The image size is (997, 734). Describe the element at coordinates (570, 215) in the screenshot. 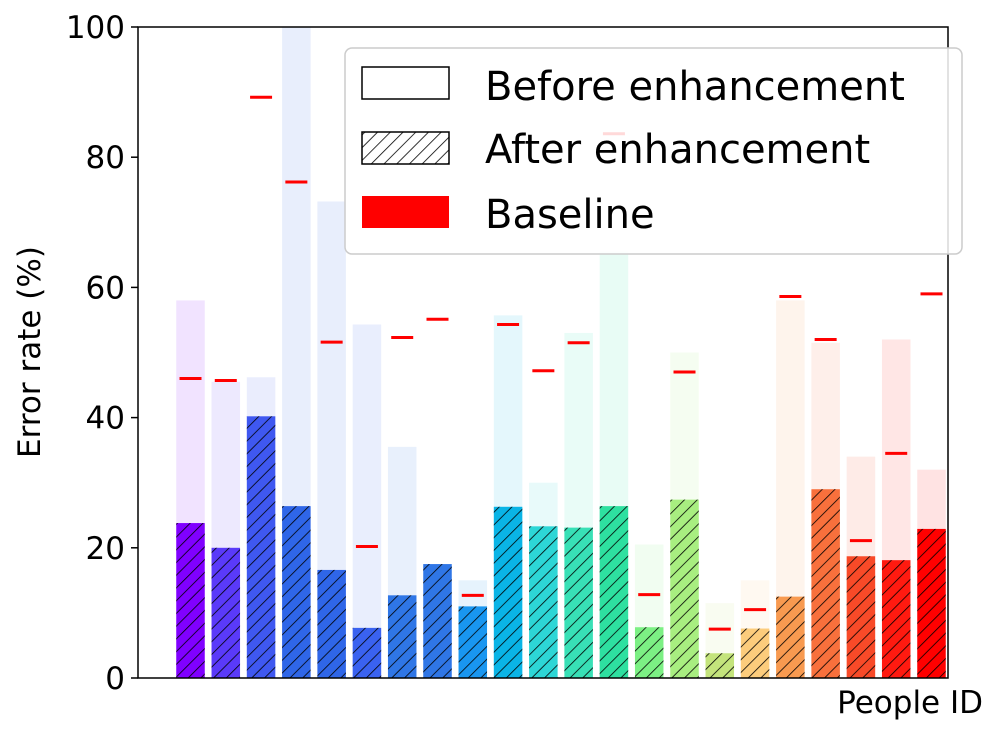

I see `legend-label-baseline: Baseline` at that location.